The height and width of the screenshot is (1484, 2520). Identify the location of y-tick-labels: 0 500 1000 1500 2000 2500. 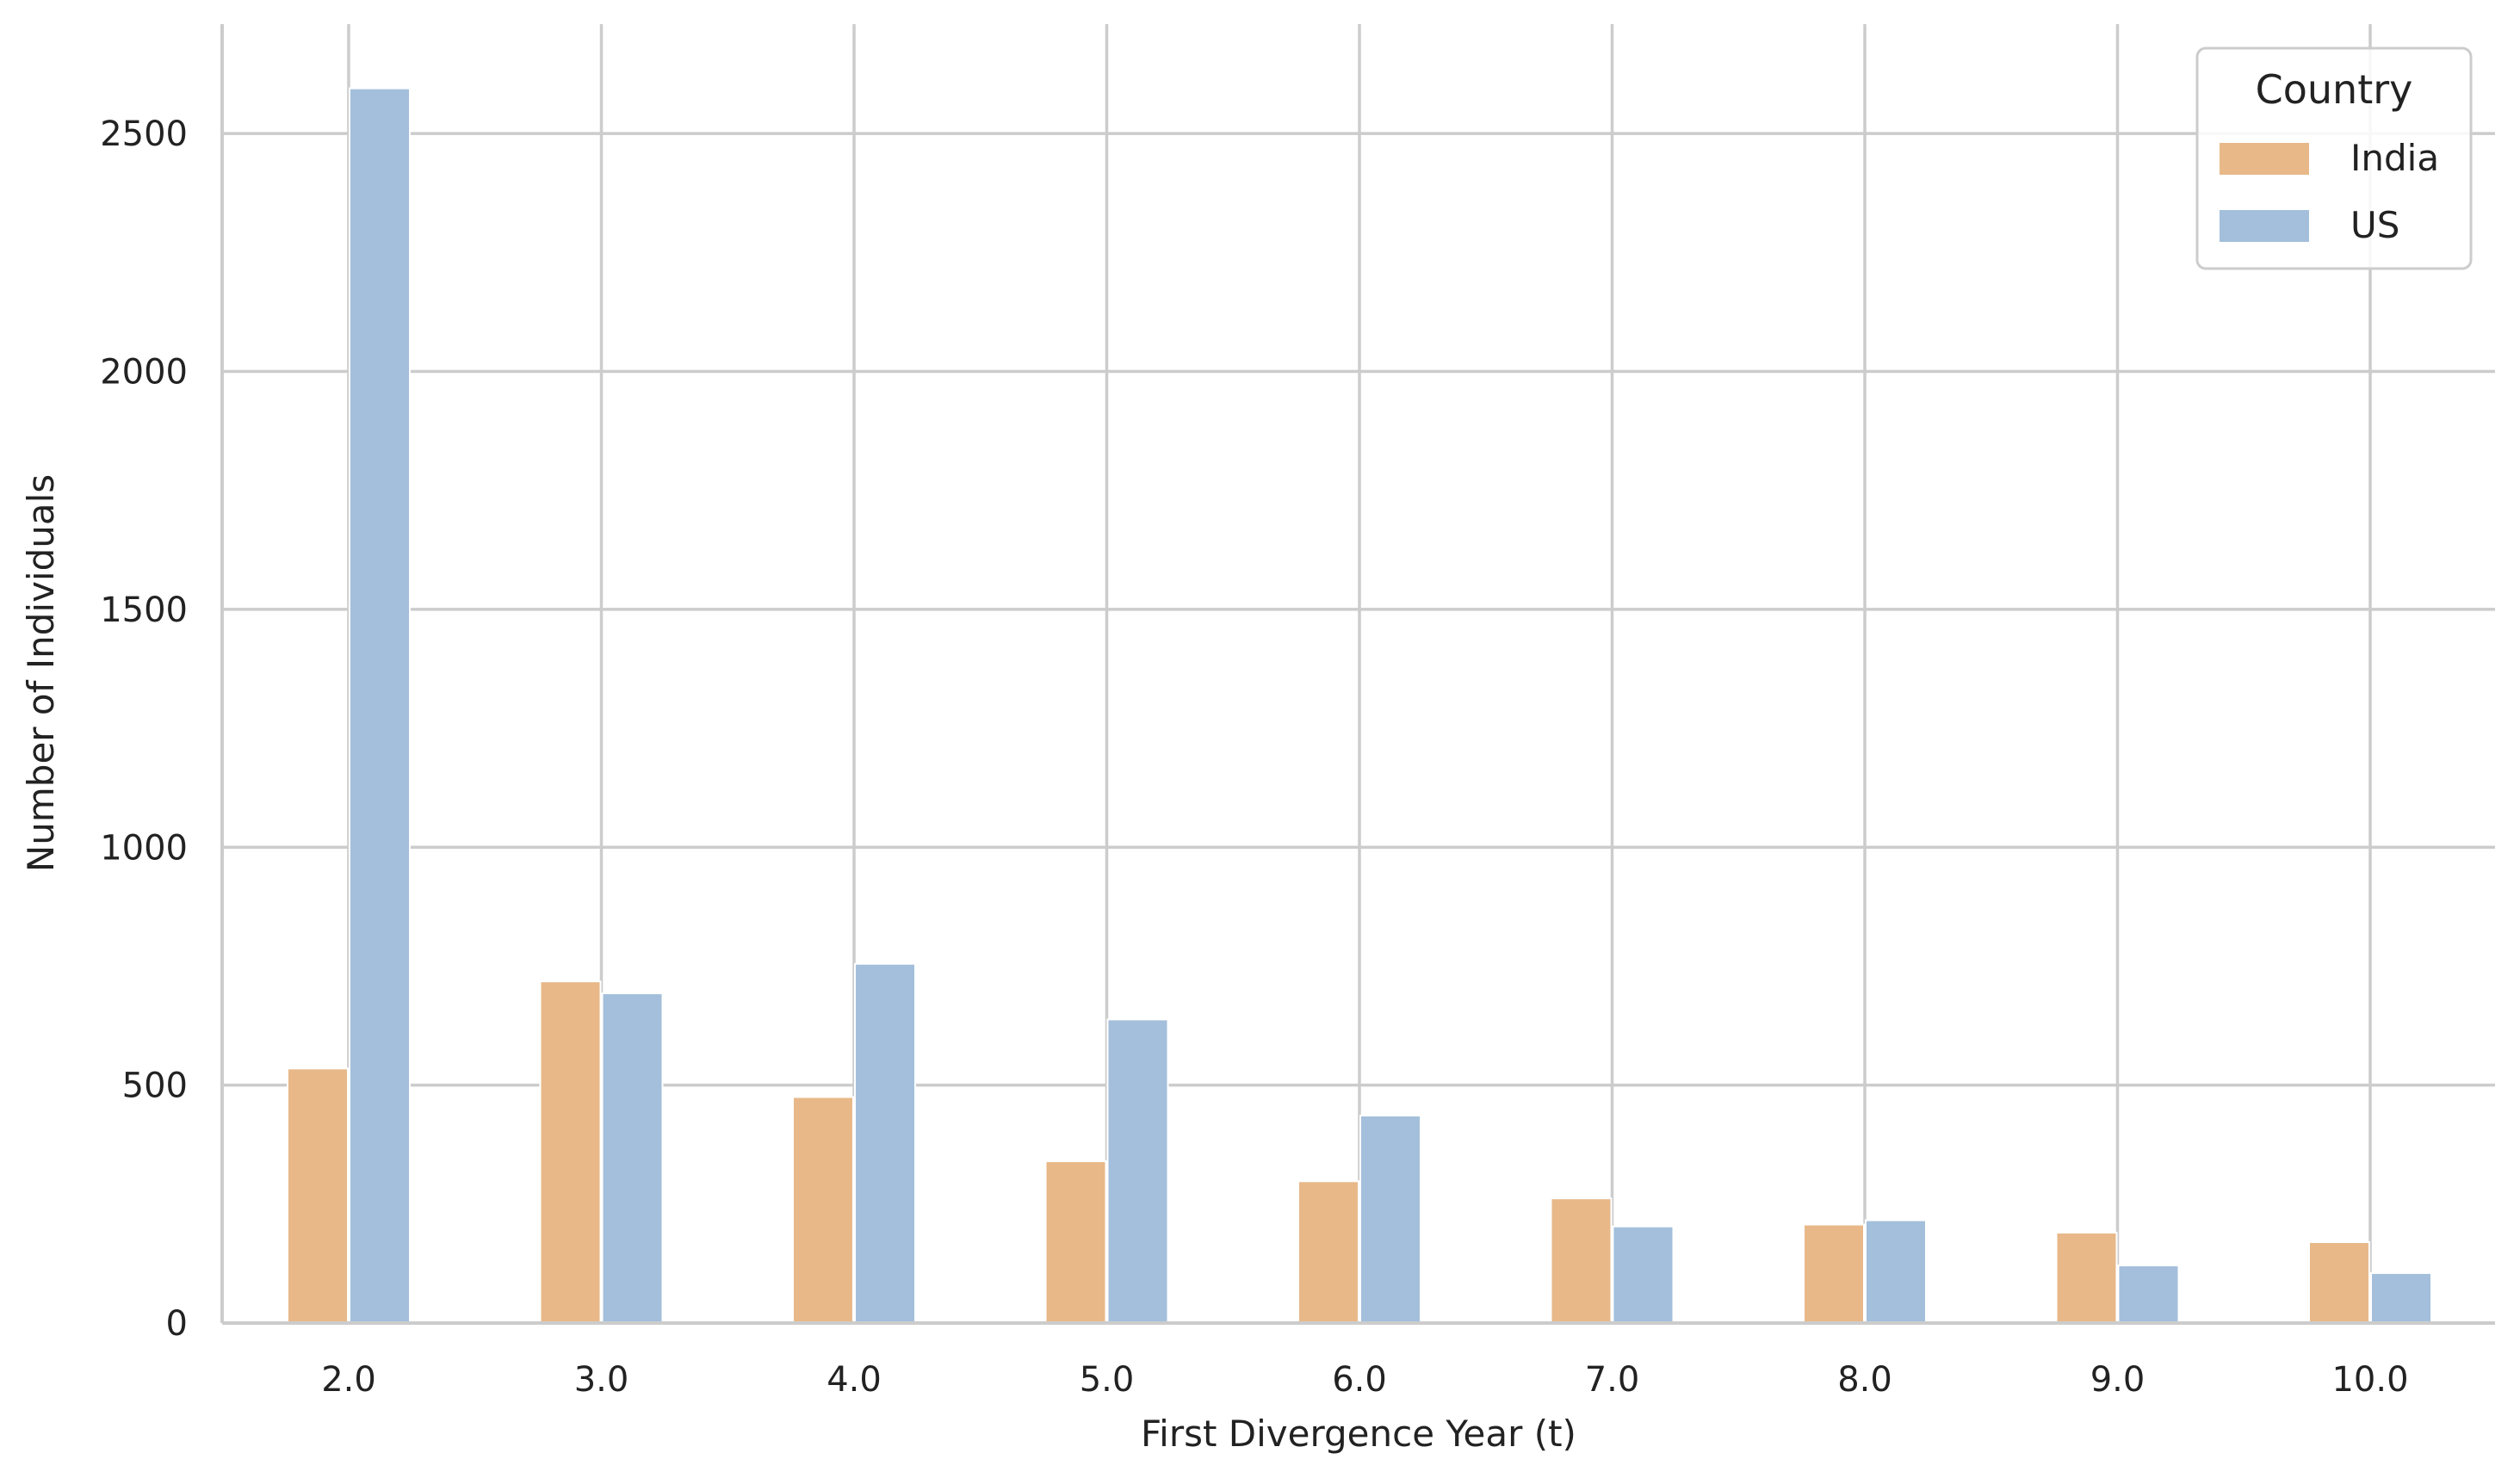
(144, 729).